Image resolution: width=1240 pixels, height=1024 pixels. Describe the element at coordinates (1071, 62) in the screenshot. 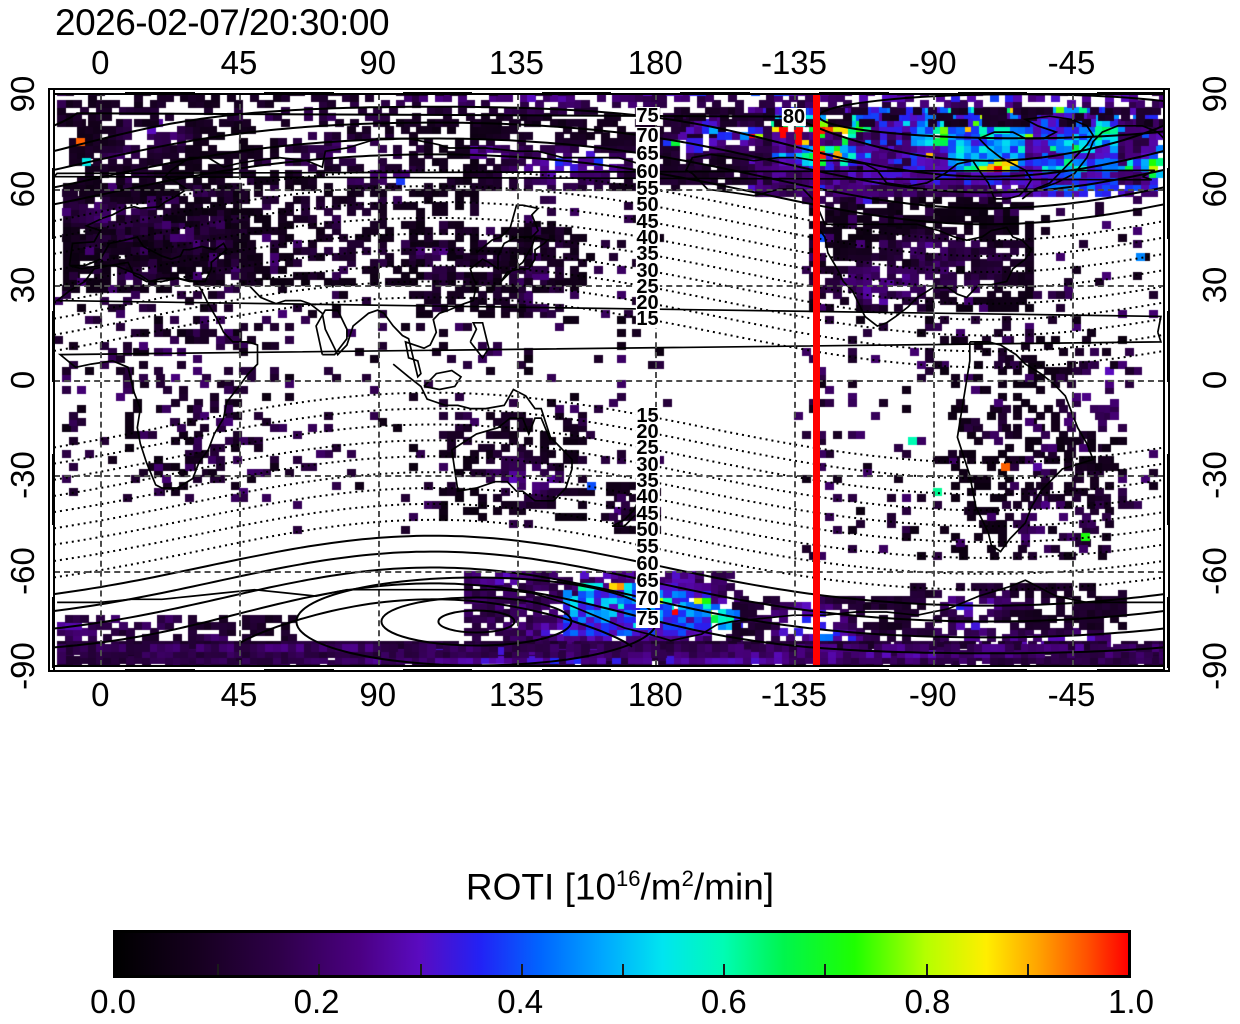

I see `longitude-tick-top--45: -45` at that location.